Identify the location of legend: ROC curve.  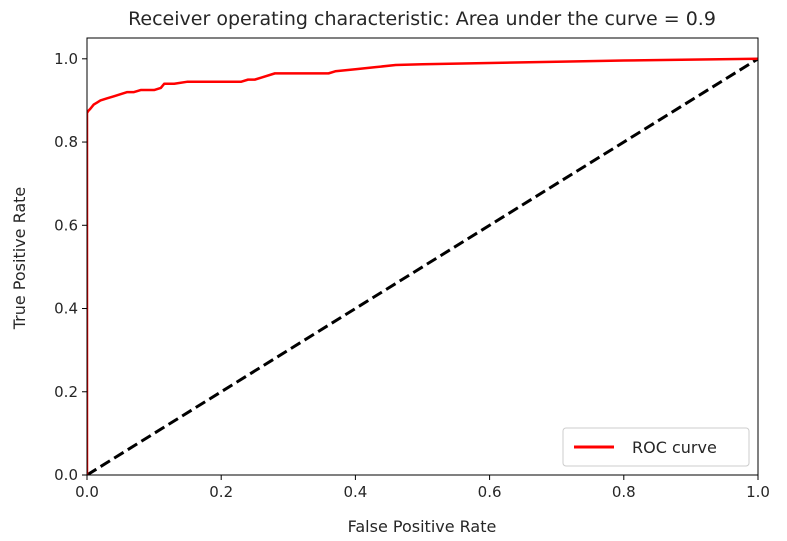
(656, 447).